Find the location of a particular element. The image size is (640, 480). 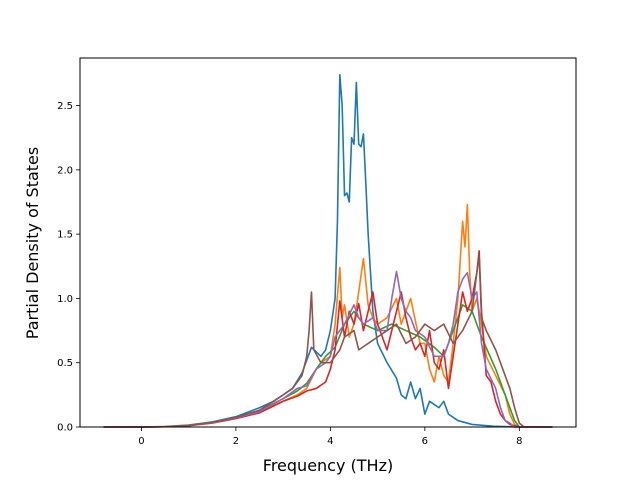

x-axis-ticks: 0 2 4 6 8 is located at coordinates (330, 437).